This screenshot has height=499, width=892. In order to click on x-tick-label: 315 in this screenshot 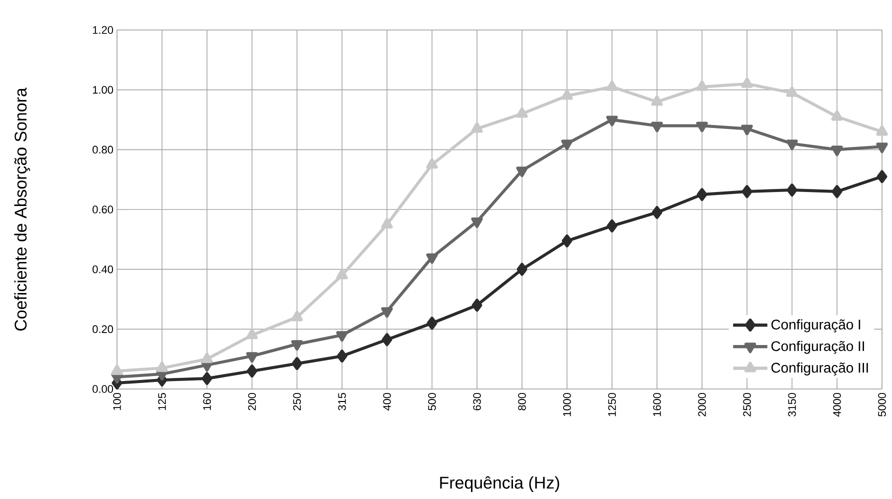, I will do `click(342, 401)`.